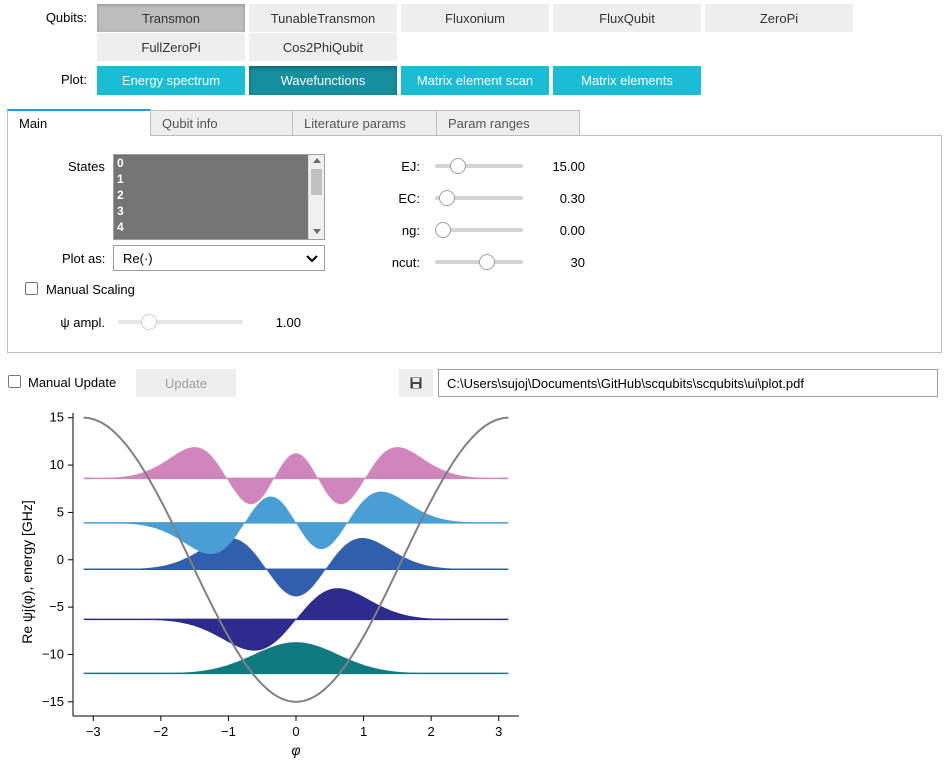  I want to click on save-button, so click(416, 383).